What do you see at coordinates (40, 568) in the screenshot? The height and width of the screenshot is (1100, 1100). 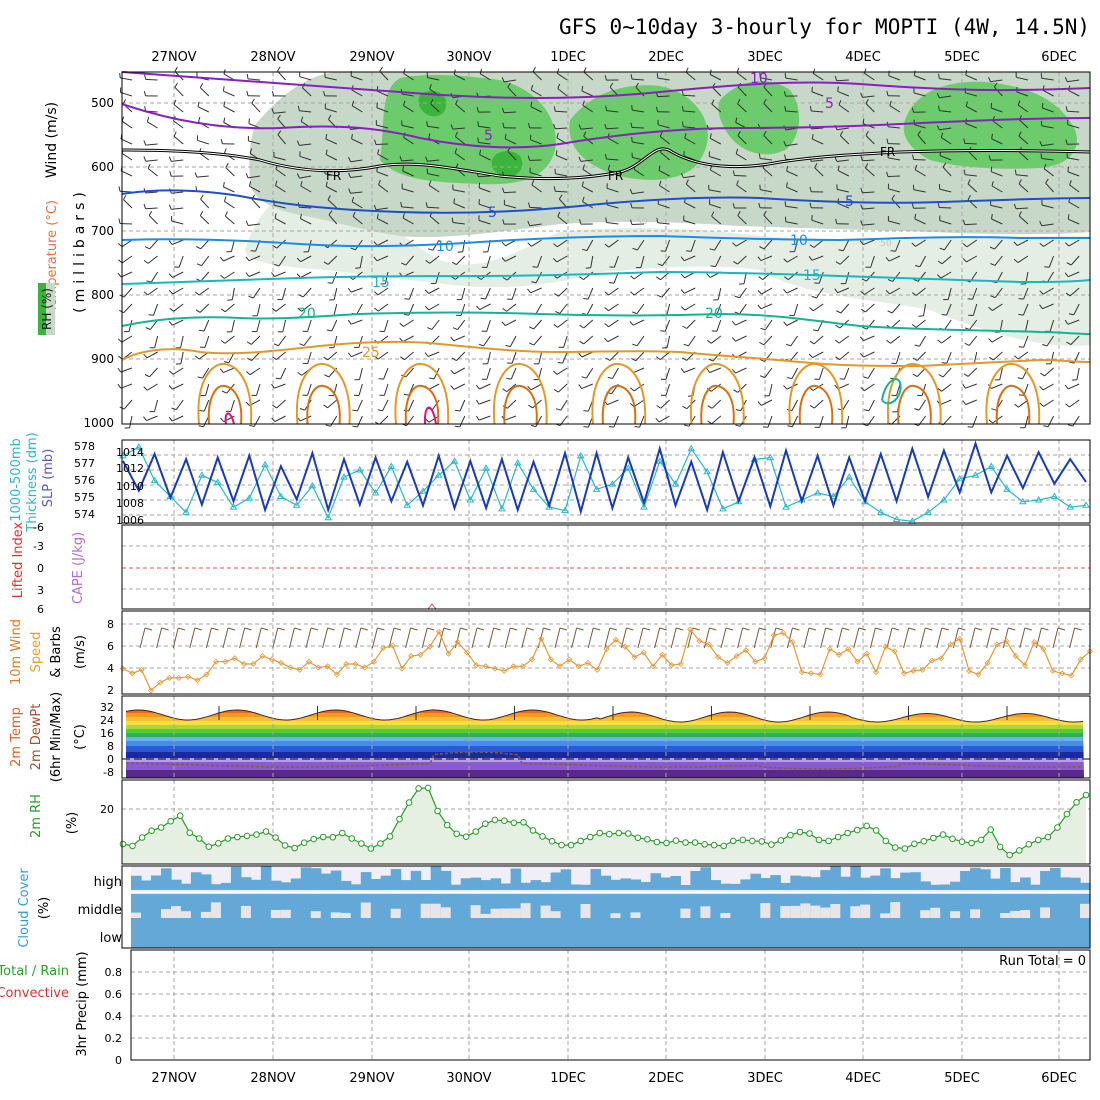 I see `li-tick: 0` at bounding box center [40, 568].